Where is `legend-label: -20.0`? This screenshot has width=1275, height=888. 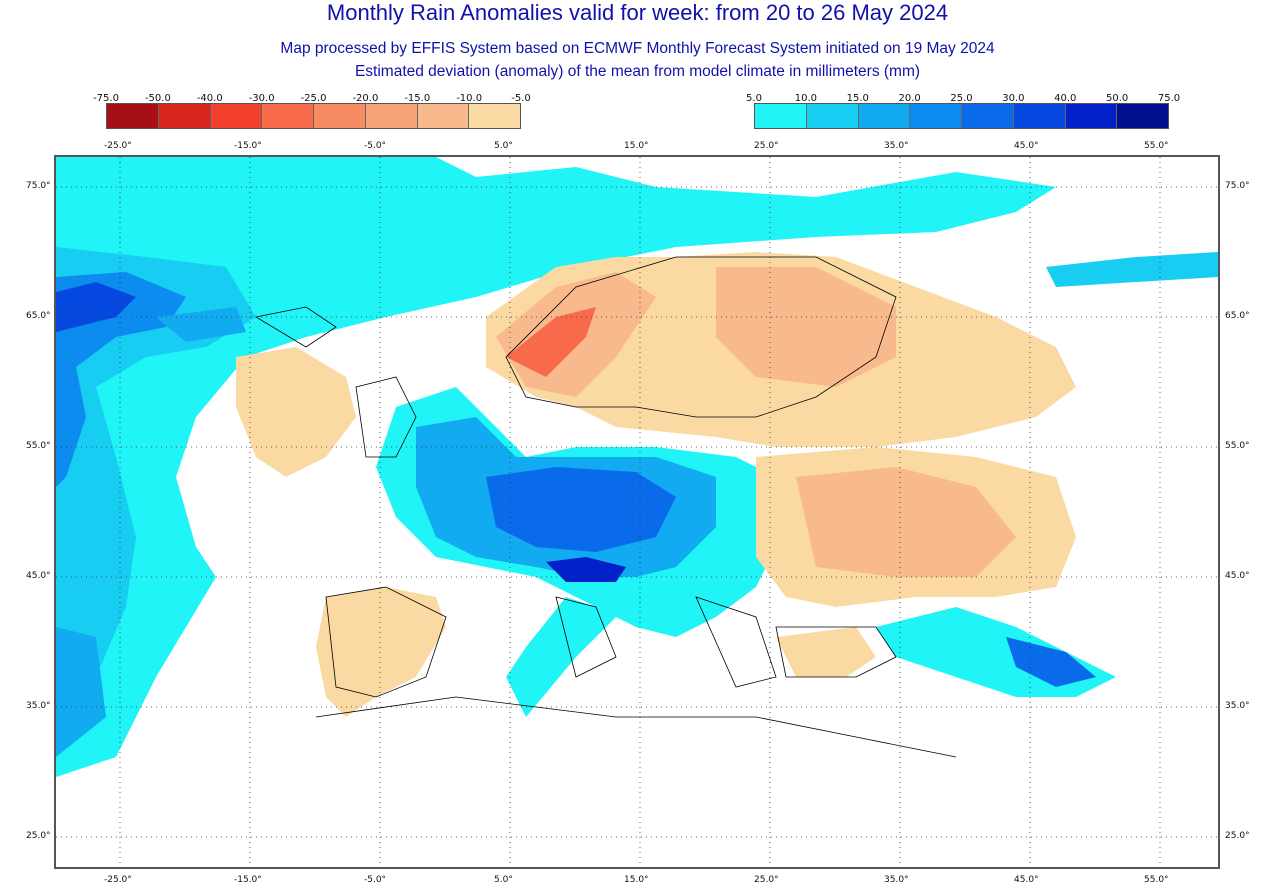 legend-label: -20.0 is located at coordinates (365, 98).